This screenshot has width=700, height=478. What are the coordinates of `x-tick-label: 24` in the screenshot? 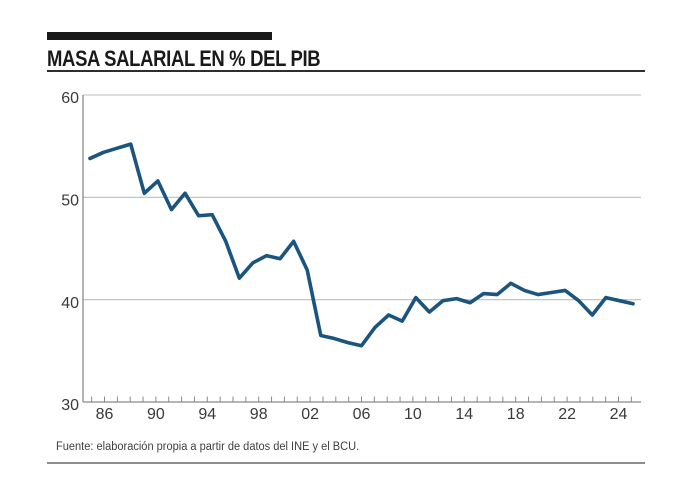 It's located at (619, 414).